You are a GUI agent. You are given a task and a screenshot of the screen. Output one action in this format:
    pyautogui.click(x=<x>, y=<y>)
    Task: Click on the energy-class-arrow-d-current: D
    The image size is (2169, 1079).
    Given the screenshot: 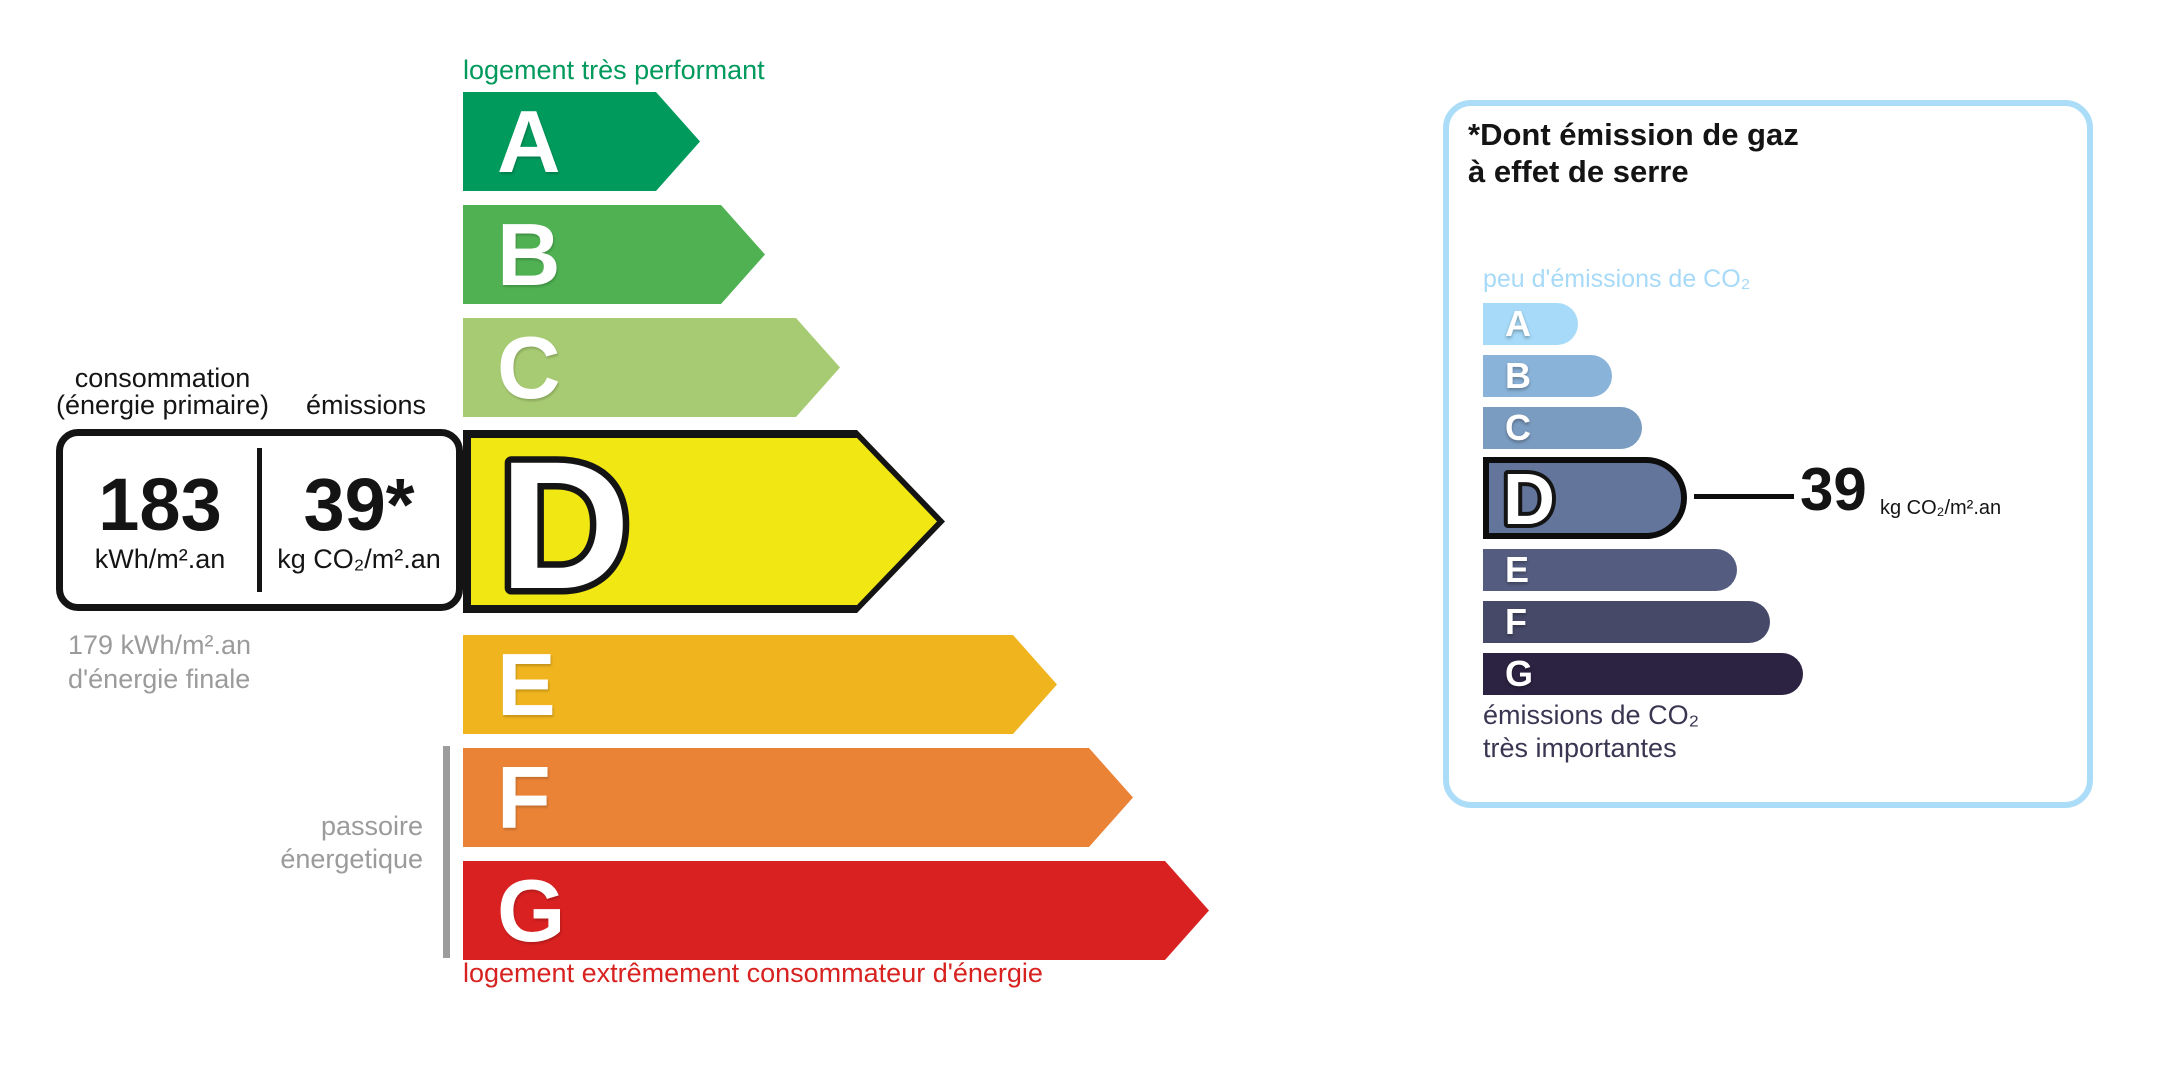 What is the action you would take?
    pyautogui.click(x=704, y=521)
    